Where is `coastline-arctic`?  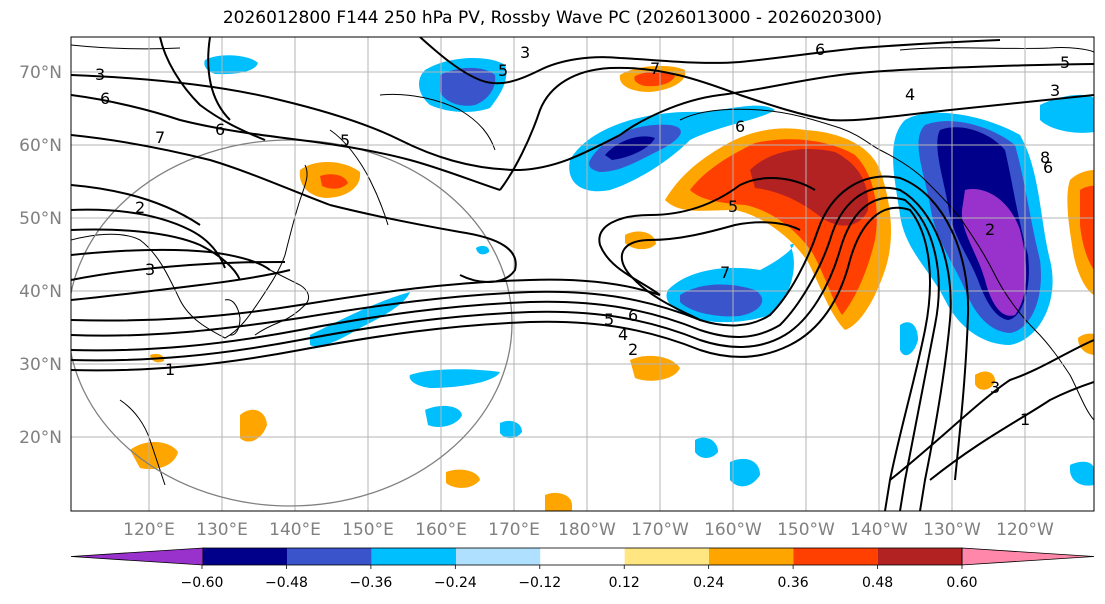 coastline-arctic is located at coordinates (582, 48).